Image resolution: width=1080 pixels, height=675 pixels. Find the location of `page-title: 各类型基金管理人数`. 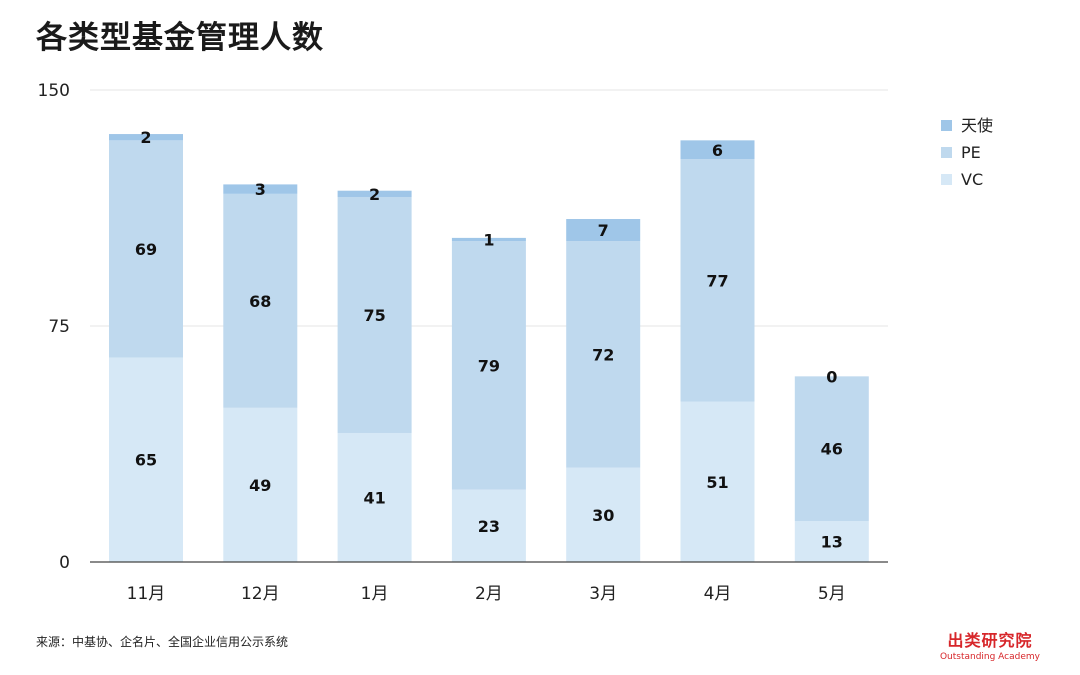

page-title: 各类型基金管理人数 is located at coordinates (180, 38).